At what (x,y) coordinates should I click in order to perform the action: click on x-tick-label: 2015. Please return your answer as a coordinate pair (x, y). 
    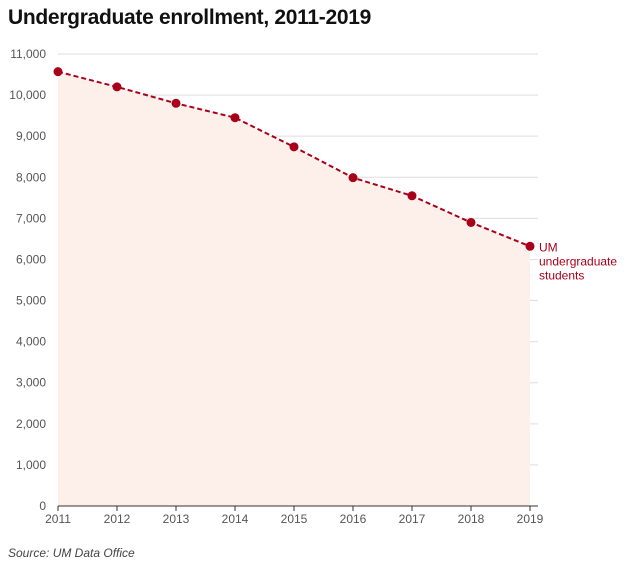
    Looking at the image, I should click on (294, 519).